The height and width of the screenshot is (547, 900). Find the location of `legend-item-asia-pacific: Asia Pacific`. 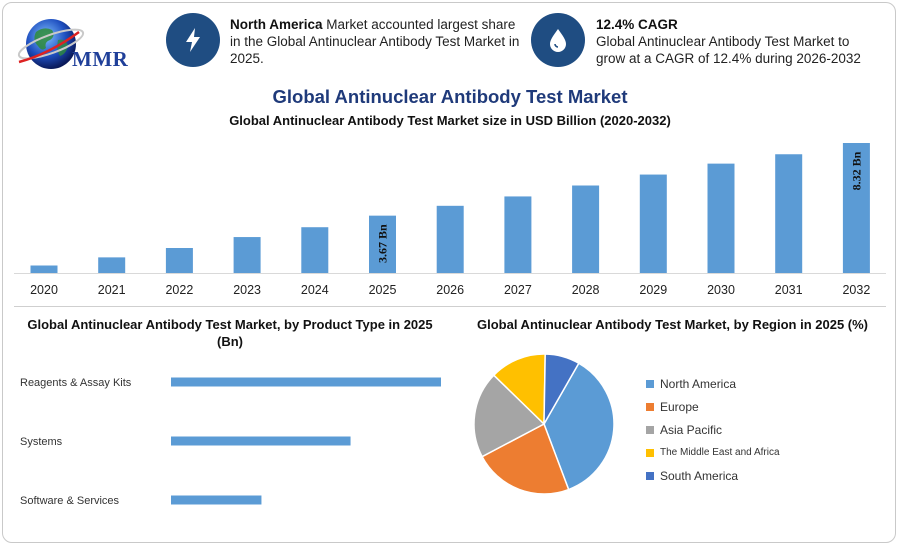

legend-item-asia-pacific: Asia Pacific is located at coordinates (713, 429).